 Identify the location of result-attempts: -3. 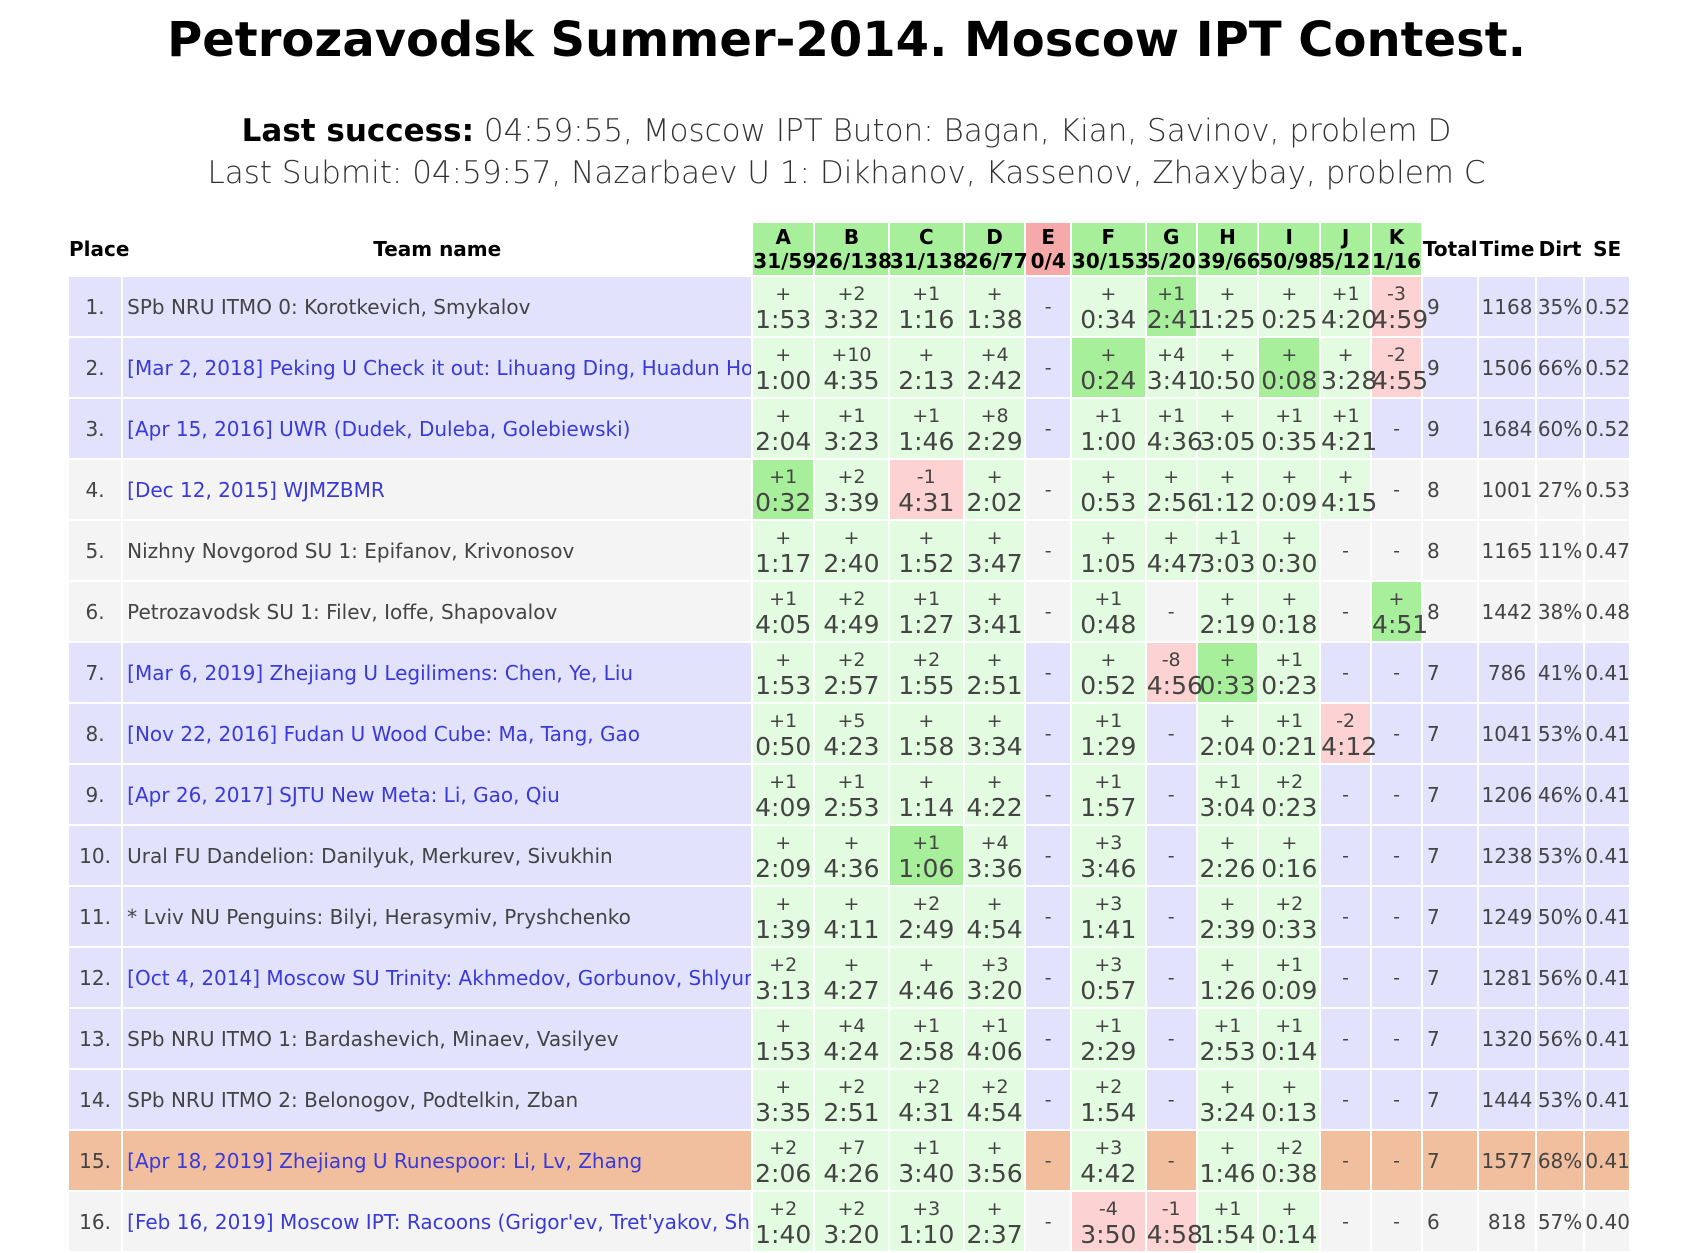
(1396, 293).